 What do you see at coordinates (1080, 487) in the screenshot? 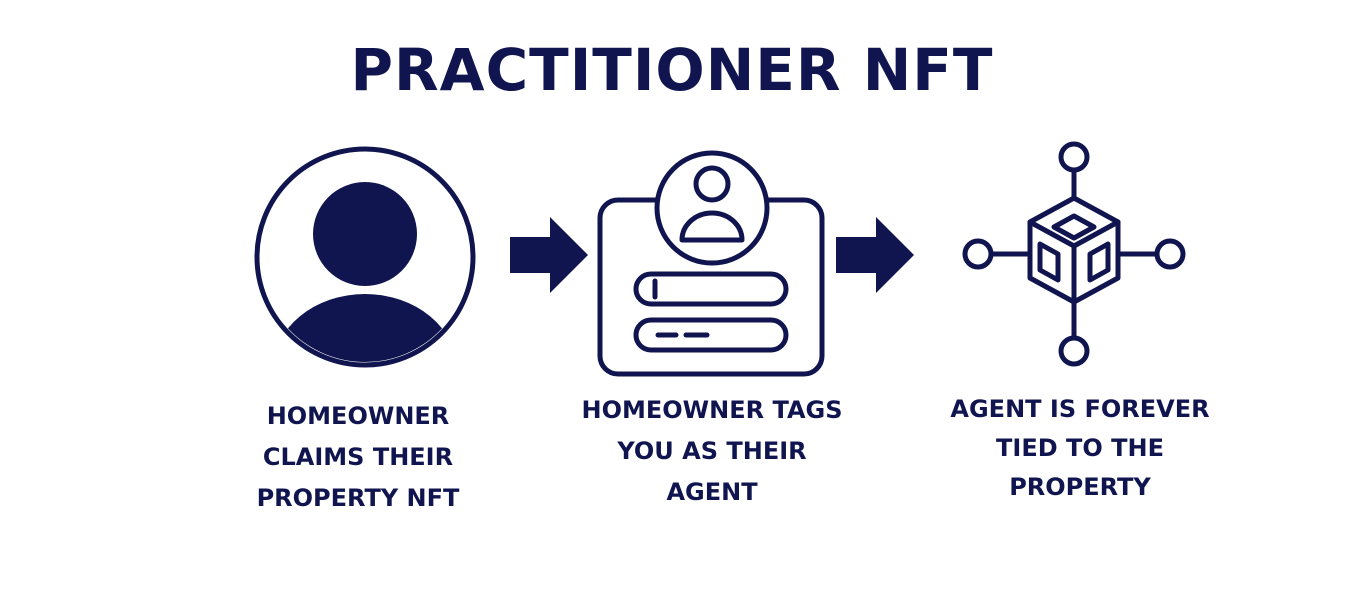
I see `caption-line: PROPERTY` at bounding box center [1080, 487].